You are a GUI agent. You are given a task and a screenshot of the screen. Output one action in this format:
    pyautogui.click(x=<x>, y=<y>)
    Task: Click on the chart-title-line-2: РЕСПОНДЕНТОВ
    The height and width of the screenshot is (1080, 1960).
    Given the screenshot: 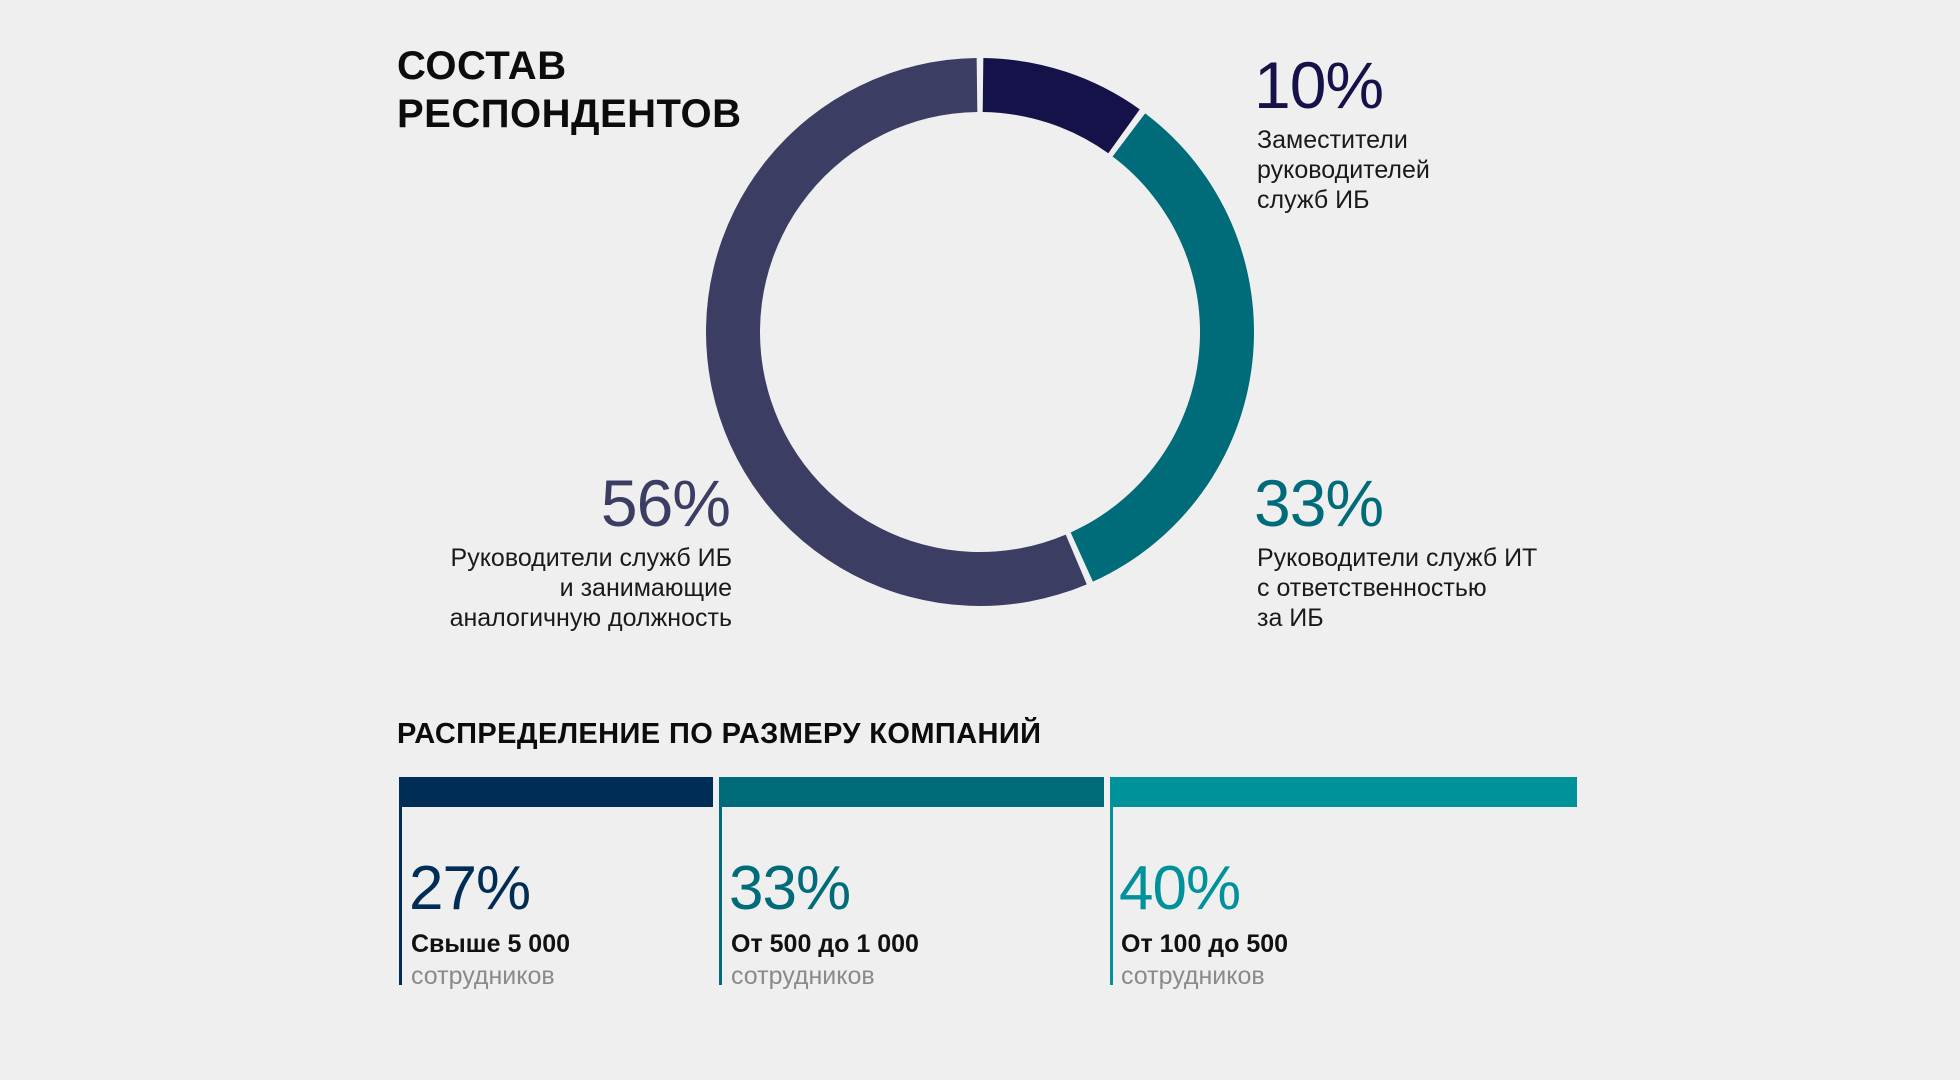 What is the action you would take?
    pyautogui.click(x=569, y=114)
    